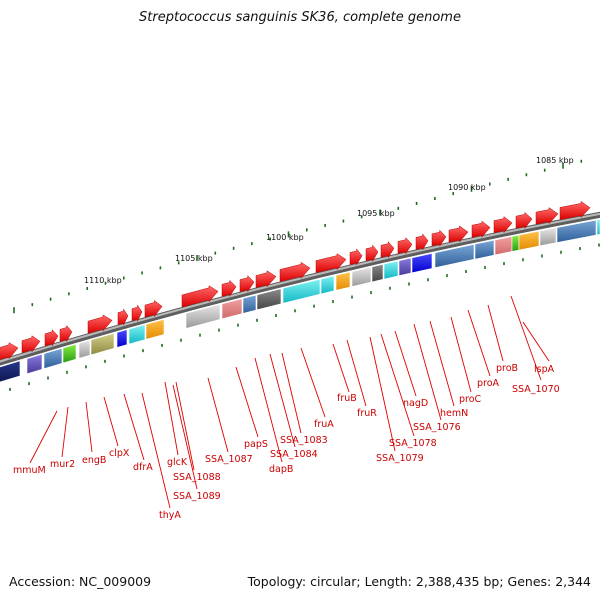 The width and height of the screenshot is (600, 600). I want to click on gene-label-SSA_1076: SSA_1076, so click(437, 427).